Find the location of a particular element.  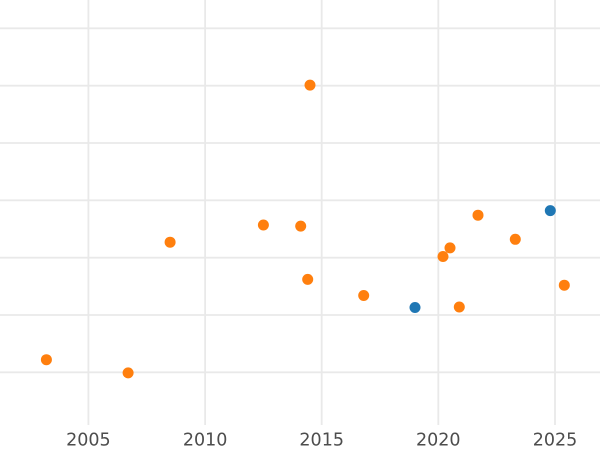

x-tick-label: 2020 is located at coordinates (438, 440).